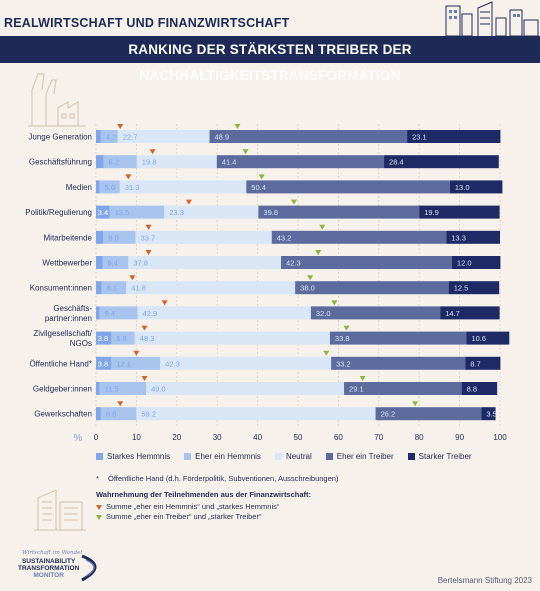 Image resolution: width=540 pixels, height=591 pixels. I want to click on legend-label: Eher ein Hemmnis, so click(228, 456).